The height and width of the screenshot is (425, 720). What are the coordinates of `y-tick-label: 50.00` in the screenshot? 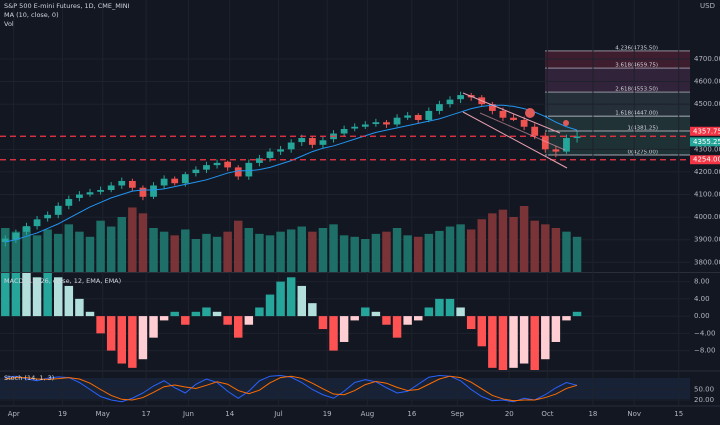 It's located at (704, 390).